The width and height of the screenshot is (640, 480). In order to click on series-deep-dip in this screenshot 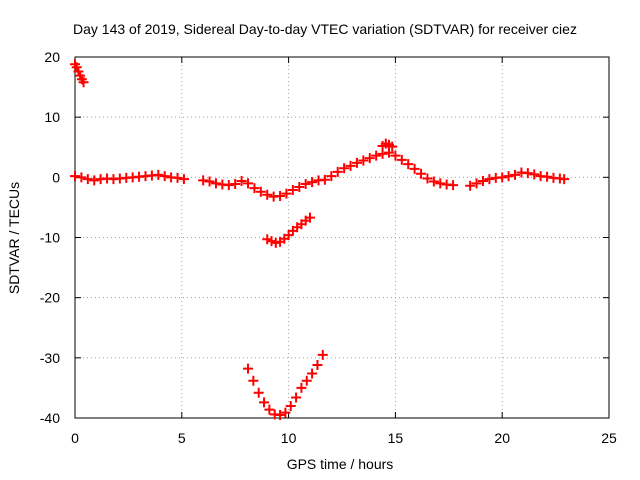, I will do `click(285, 384)`.